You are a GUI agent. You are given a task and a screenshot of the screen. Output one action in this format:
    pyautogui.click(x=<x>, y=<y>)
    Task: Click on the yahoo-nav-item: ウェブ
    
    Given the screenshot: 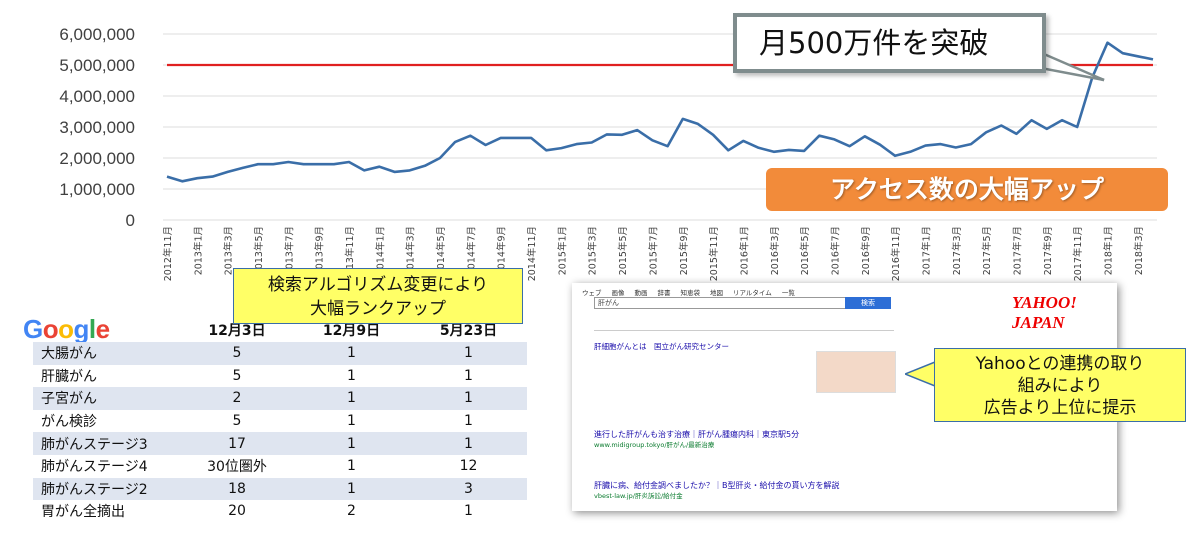 What is the action you would take?
    pyautogui.click(x=592, y=293)
    